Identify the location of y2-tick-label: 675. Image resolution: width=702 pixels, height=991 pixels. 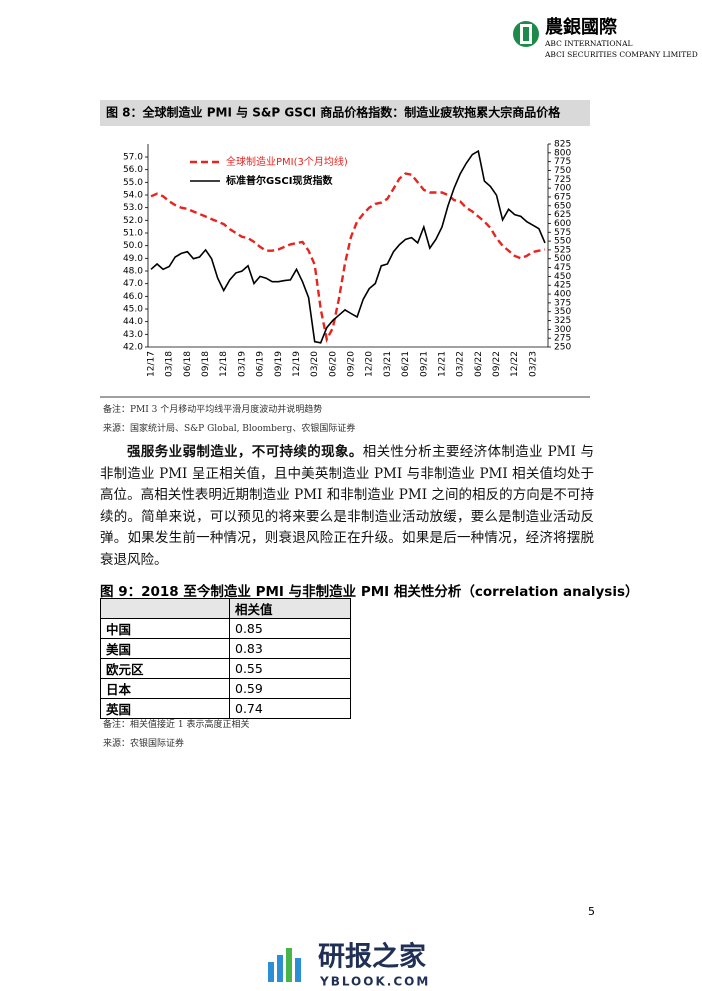
(562, 197).